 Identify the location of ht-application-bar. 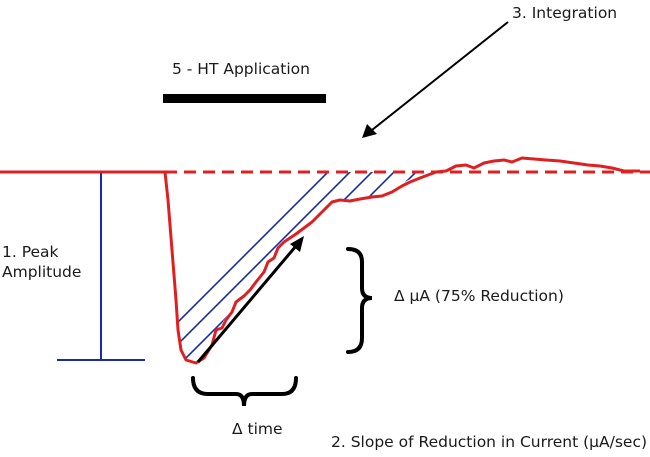
(244, 98).